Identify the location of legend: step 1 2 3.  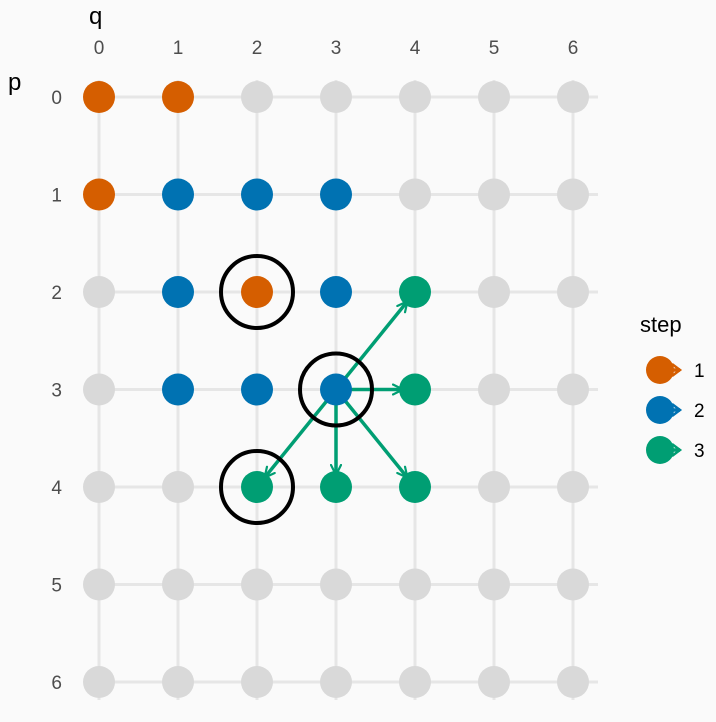
(672, 388).